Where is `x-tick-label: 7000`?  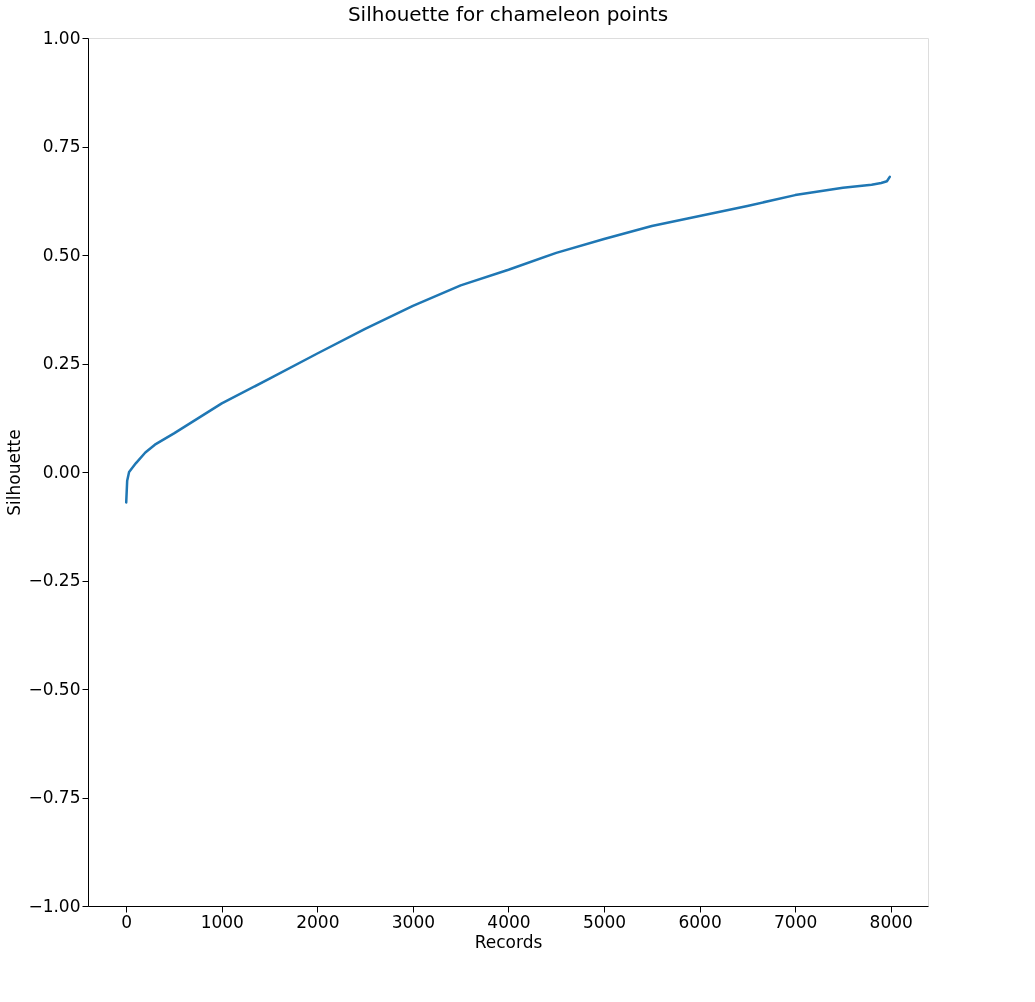
x-tick-label: 7000 is located at coordinates (796, 921).